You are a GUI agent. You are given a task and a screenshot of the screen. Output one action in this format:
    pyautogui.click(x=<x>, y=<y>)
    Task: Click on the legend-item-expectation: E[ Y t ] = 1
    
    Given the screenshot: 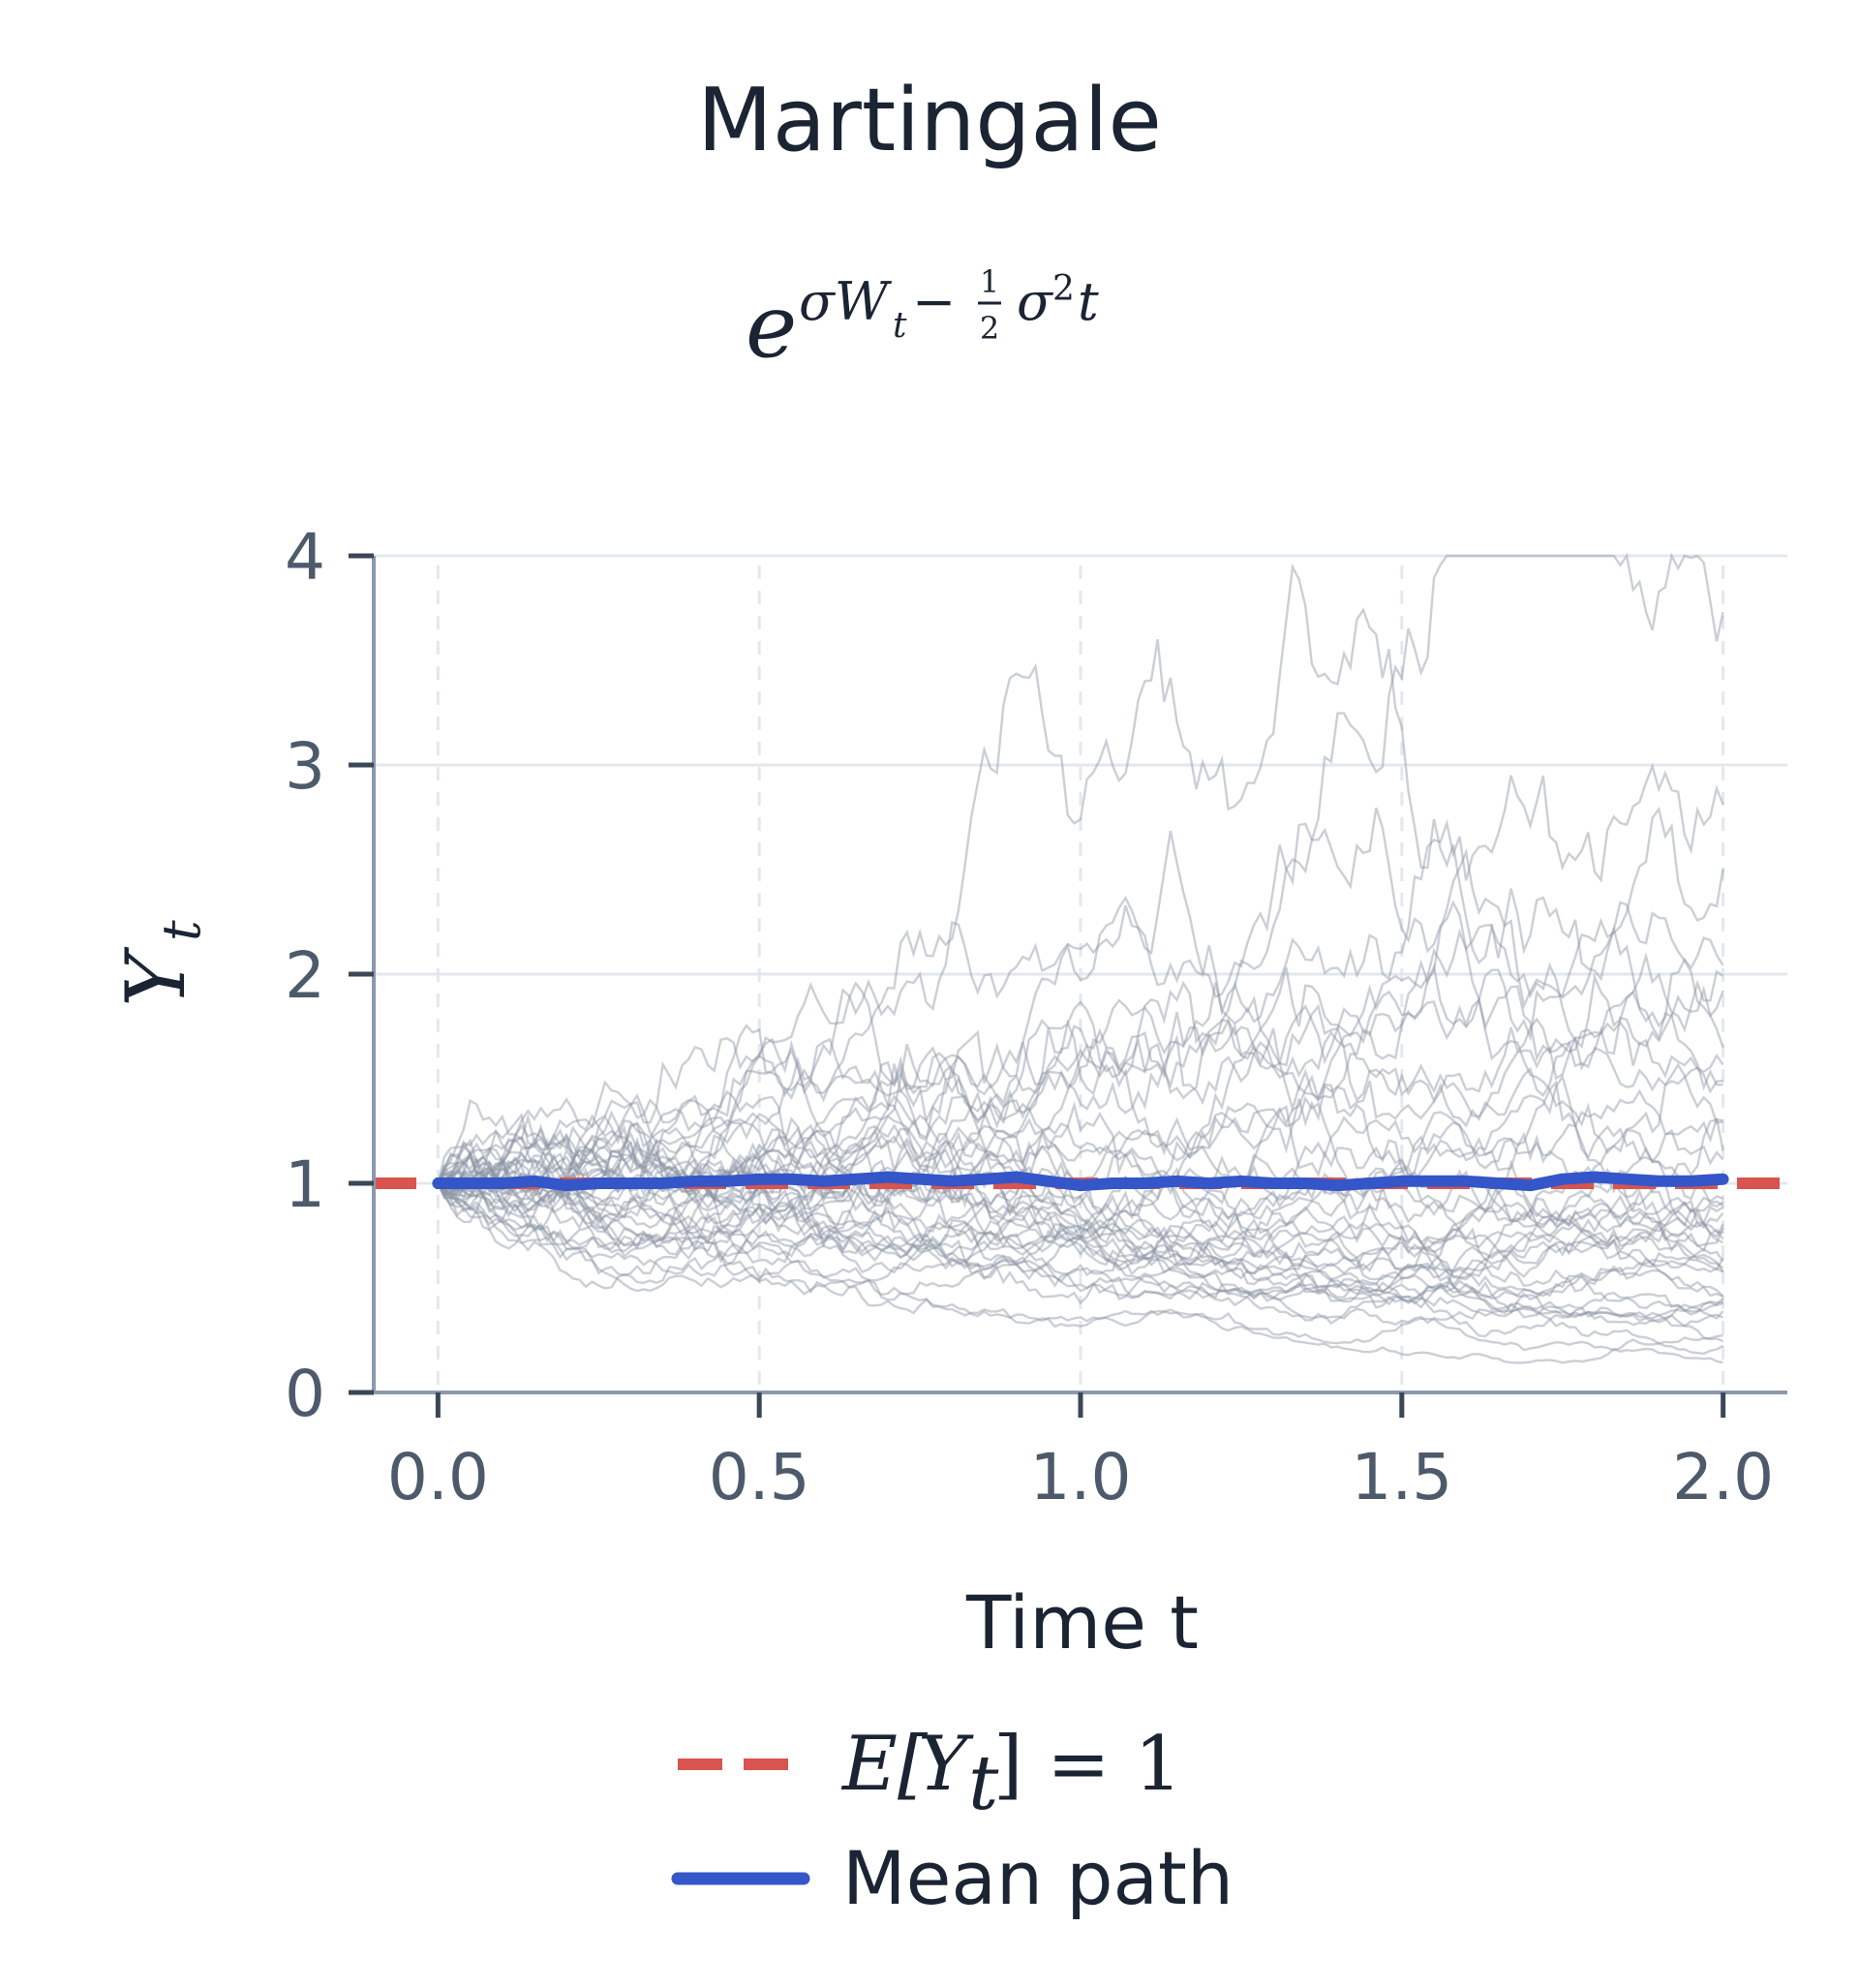 What is the action you would take?
    pyautogui.click(x=930, y=1774)
    